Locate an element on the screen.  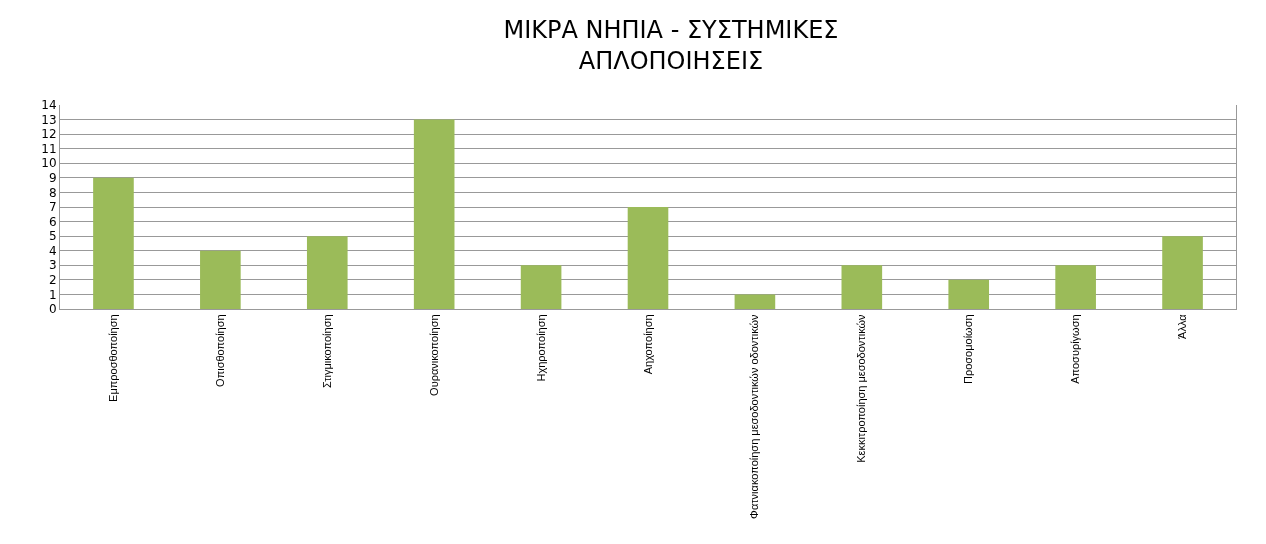
x-tick-label: Προσομοίωση is located at coordinates (968, 349).